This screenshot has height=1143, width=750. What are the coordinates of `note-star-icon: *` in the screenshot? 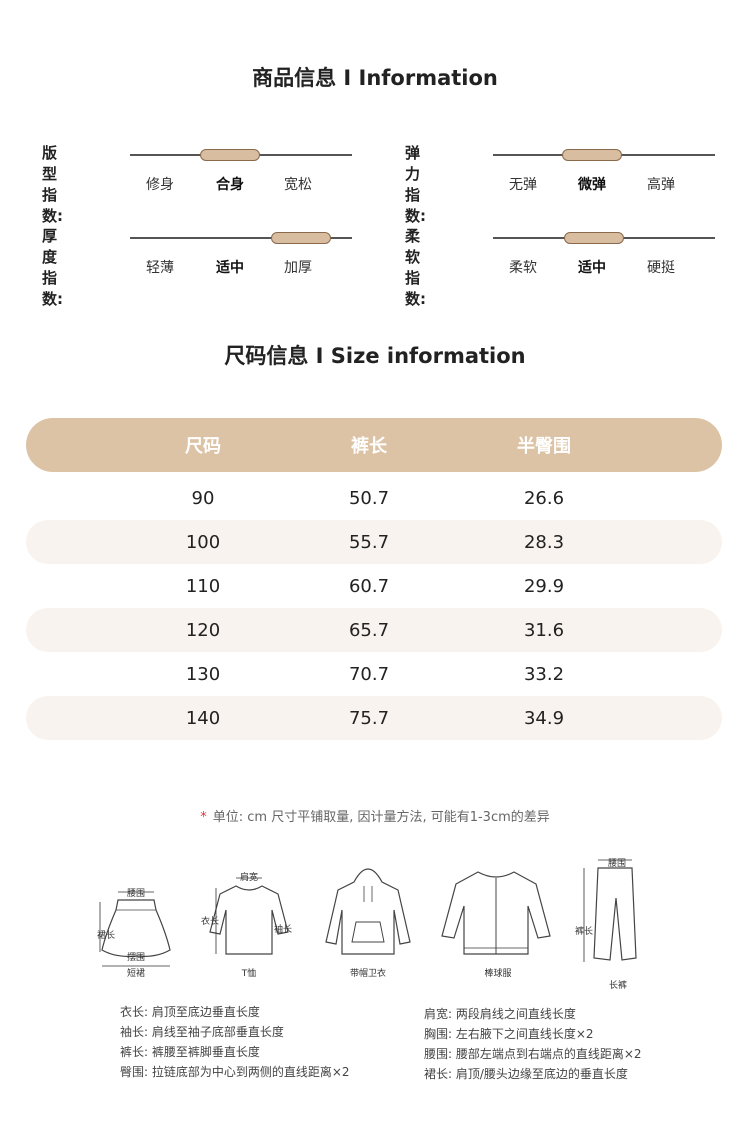 It's located at (203, 817).